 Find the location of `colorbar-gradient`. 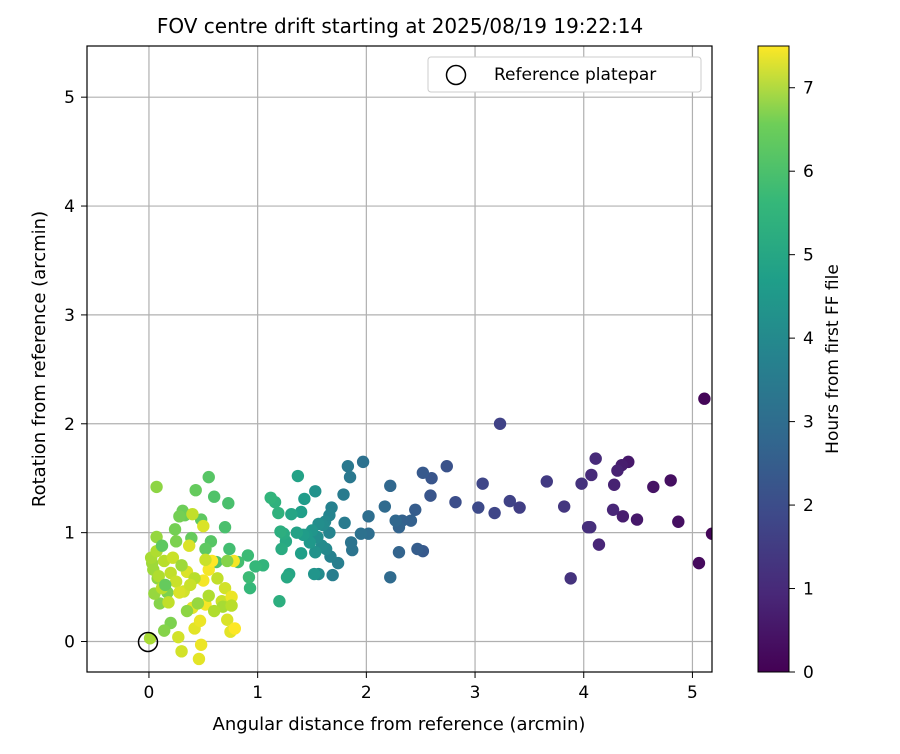

colorbar-gradient is located at coordinates (773, 359).